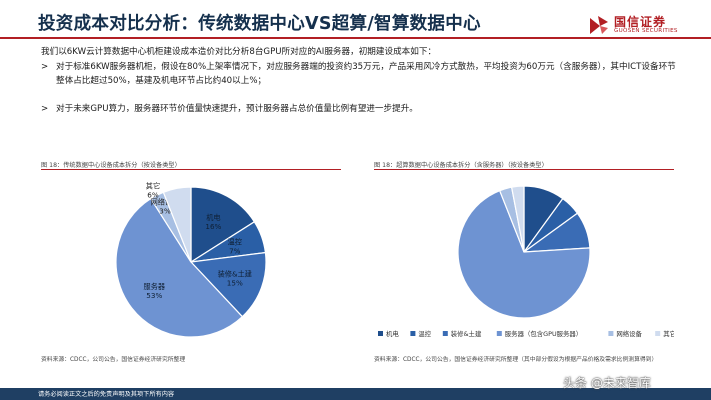  What do you see at coordinates (155, 286) in the screenshot?
I see `pie-data-label: 服务器` at bounding box center [155, 286].